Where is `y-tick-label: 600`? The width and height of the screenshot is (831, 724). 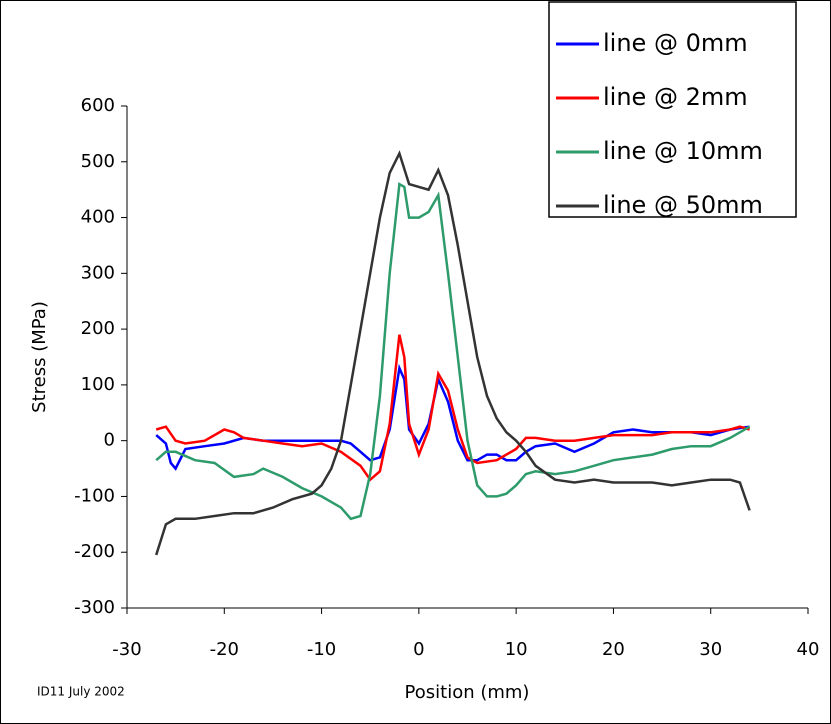 y-tick-label: 600 is located at coordinates (98, 105).